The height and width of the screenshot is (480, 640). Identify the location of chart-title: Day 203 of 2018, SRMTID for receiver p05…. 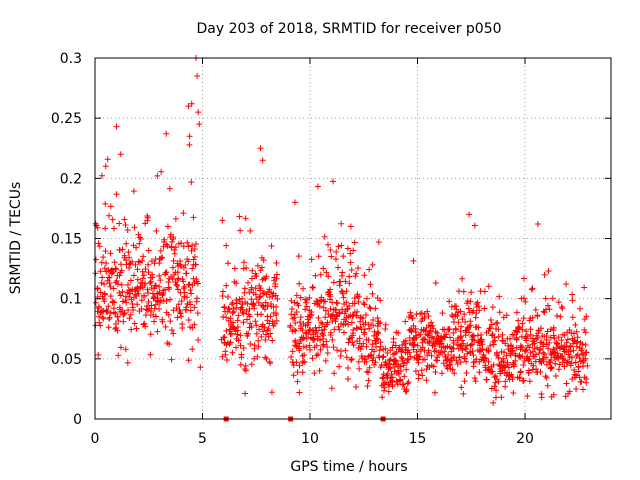
(348, 29).